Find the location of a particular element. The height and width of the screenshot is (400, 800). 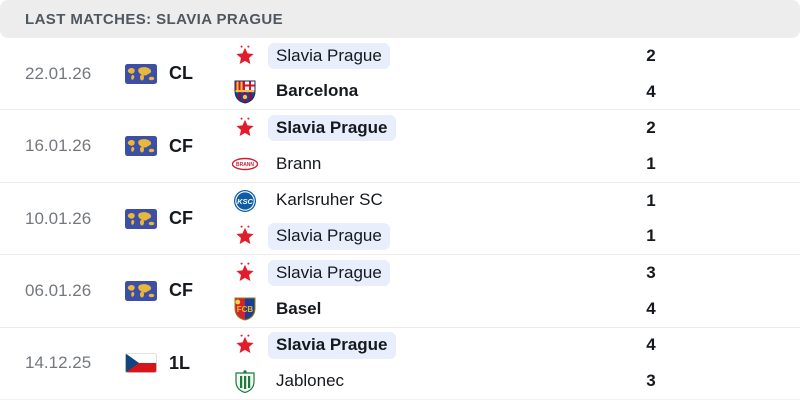

svg-text: BRANN is located at coordinates (245, 165).